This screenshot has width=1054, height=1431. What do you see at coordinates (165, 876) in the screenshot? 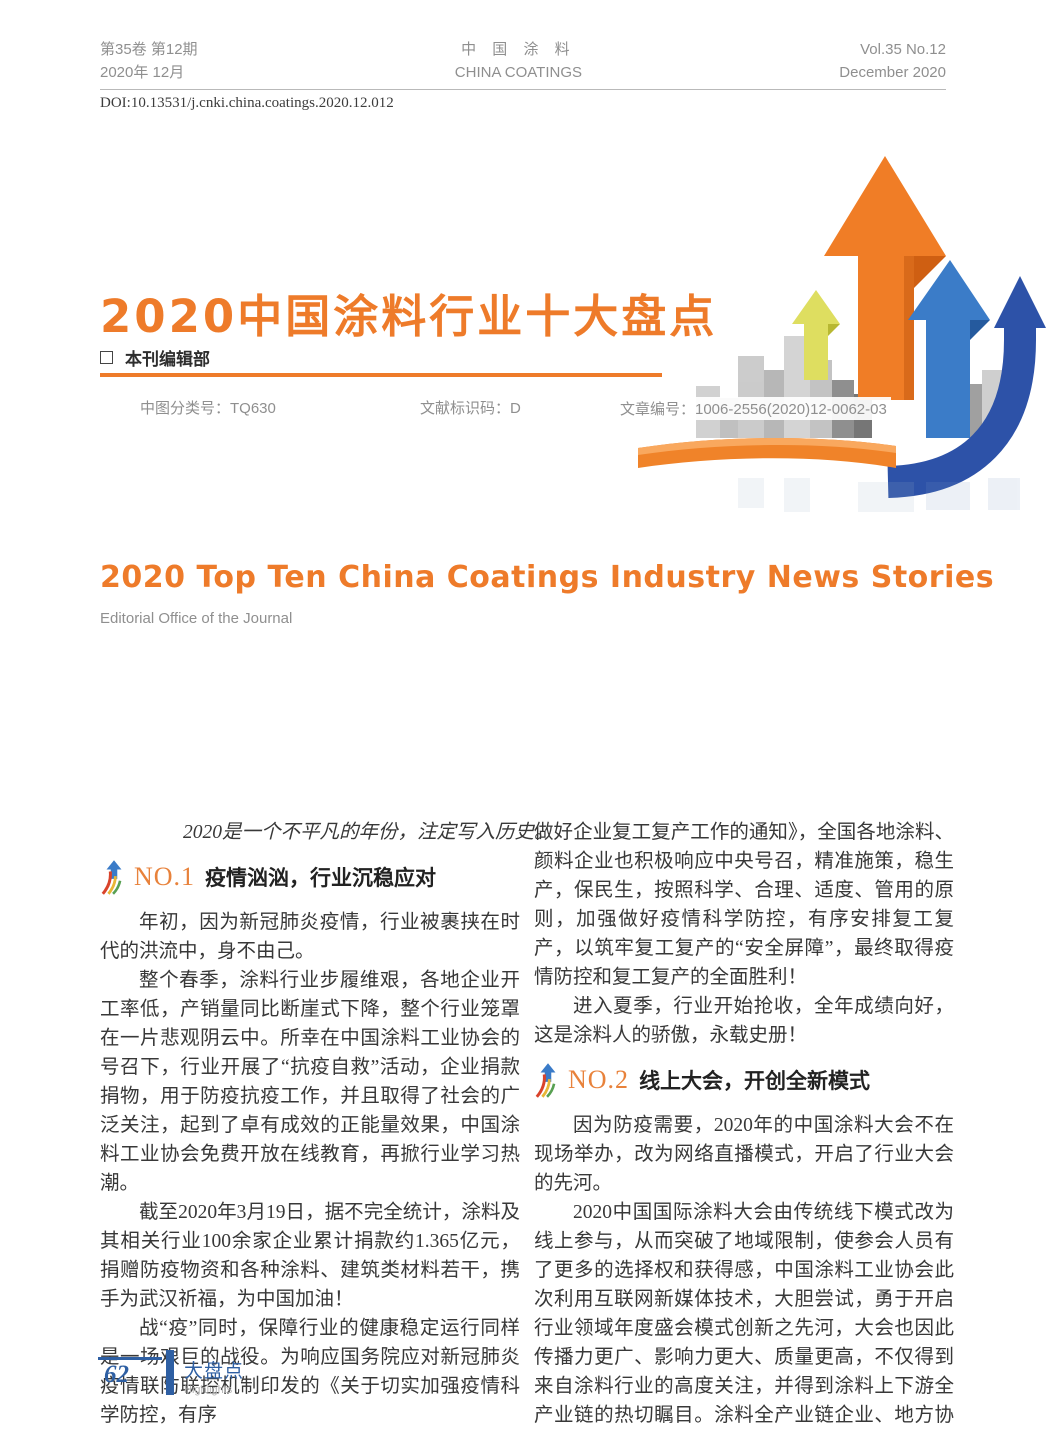
I see `section-number: NO.1` at bounding box center [165, 876].